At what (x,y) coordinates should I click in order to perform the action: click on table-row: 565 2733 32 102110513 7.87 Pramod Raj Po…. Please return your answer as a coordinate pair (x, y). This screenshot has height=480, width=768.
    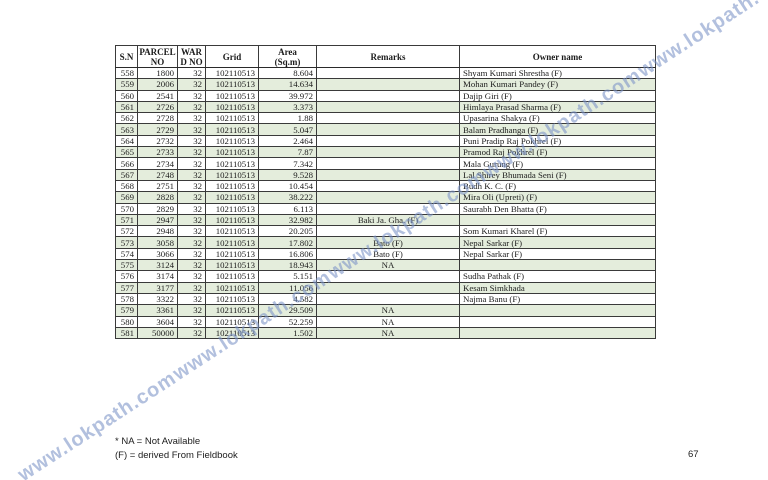
    Looking at the image, I should click on (385, 152).